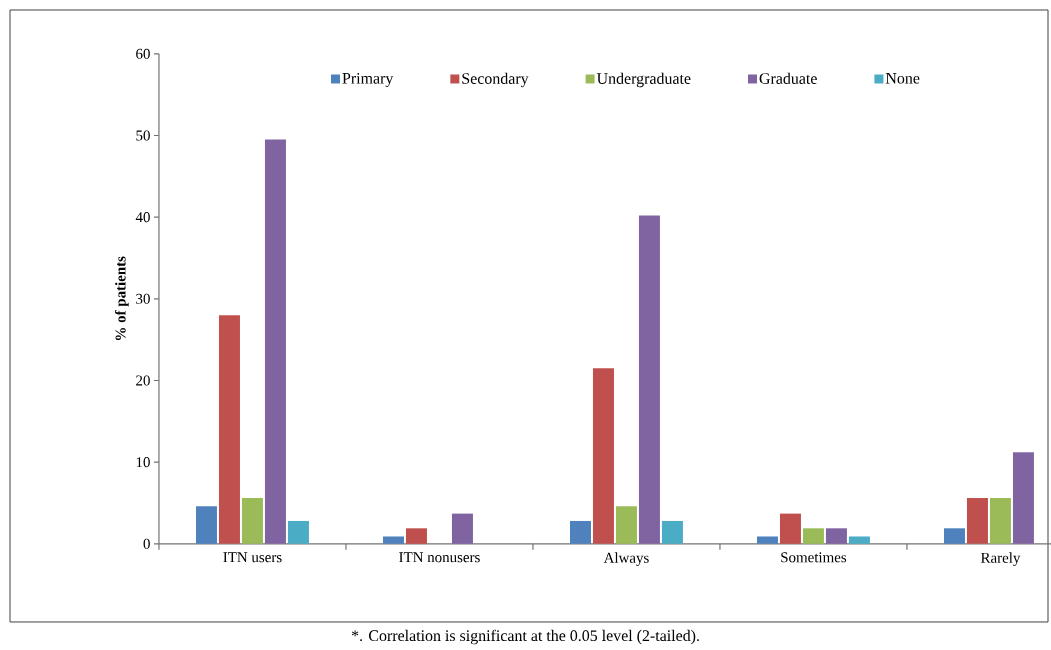 This screenshot has height=650, width=1051. I want to click on y-tick-label: 60, so click(143, 53).